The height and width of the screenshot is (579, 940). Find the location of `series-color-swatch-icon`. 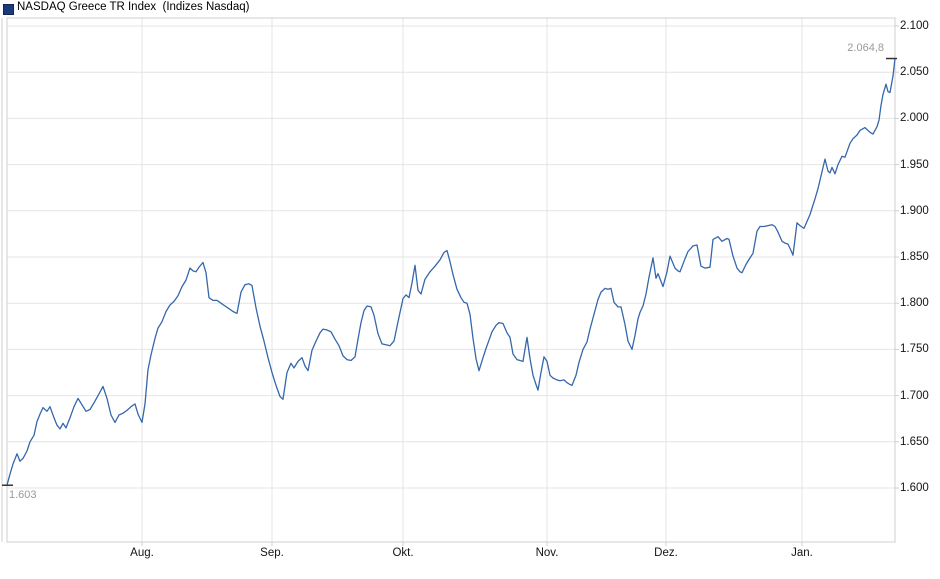

series-color-swatch-icon is located at coordinates (8, 9).